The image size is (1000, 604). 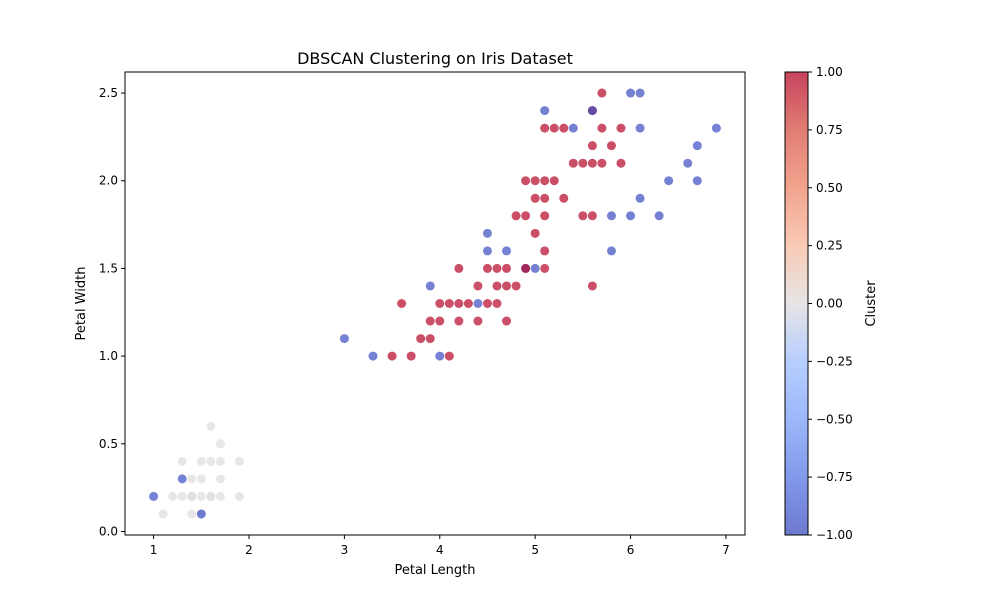 I want to click on y-axis: 0.0 0.5 1.0 1.5 2.0 2.5, so click(x=112, y=312).